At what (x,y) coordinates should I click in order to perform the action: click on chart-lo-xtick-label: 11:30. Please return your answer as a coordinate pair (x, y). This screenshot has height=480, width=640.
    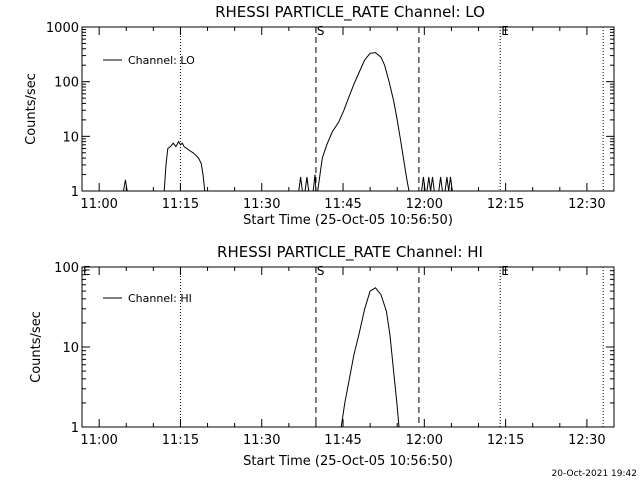
    Looking at the image, I should click on (261, 204).